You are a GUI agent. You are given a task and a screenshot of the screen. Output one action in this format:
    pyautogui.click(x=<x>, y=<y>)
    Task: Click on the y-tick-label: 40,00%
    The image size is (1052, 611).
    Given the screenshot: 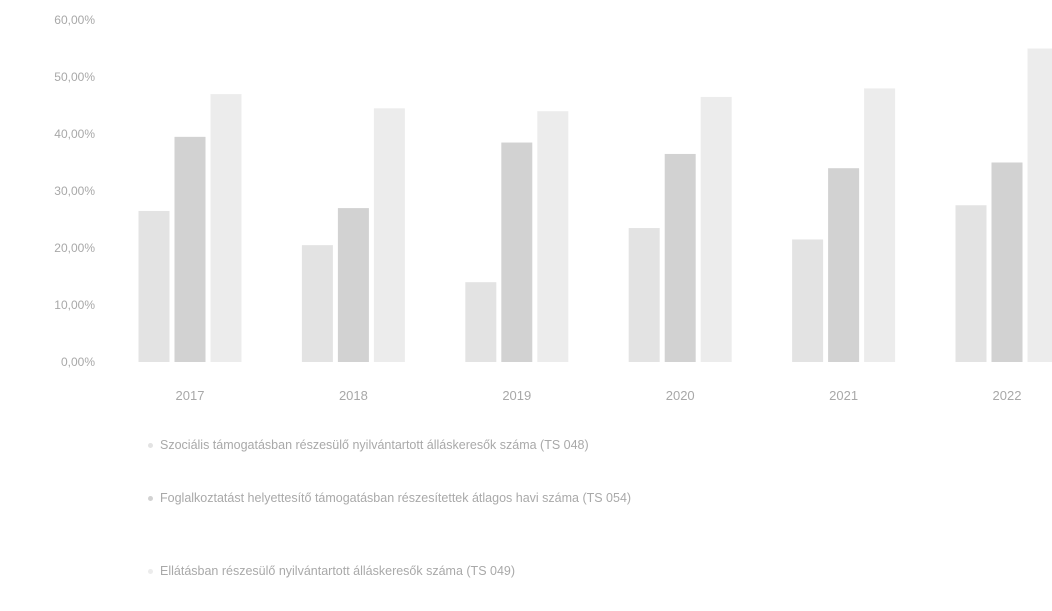 What is the action you would take?
    pyautogui.click(x=74, y=134)
    